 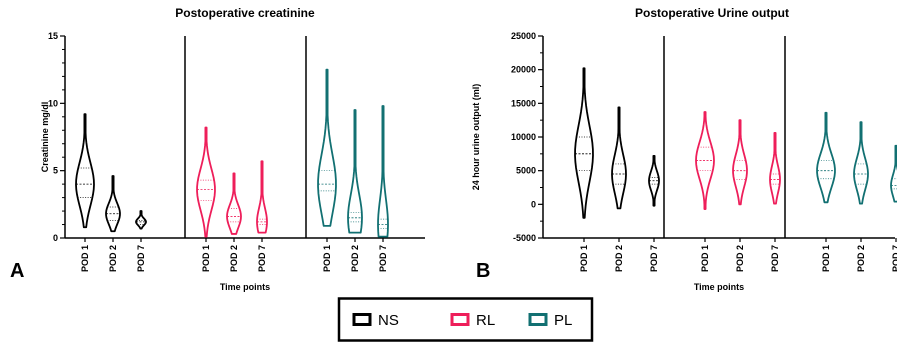 What do you see at coordinates (245, 13) in the screenshot?
I see `chart-title: Postoperative creatinine` at bounding box center [245, 13].